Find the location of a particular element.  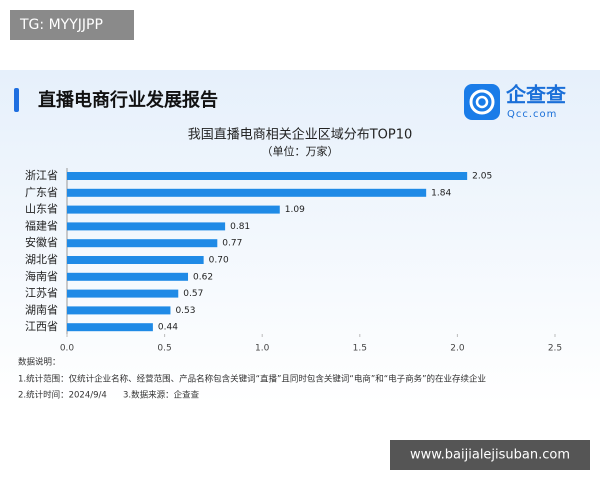

x-tick-label: 1.5 is located at coordinates (360, 349).